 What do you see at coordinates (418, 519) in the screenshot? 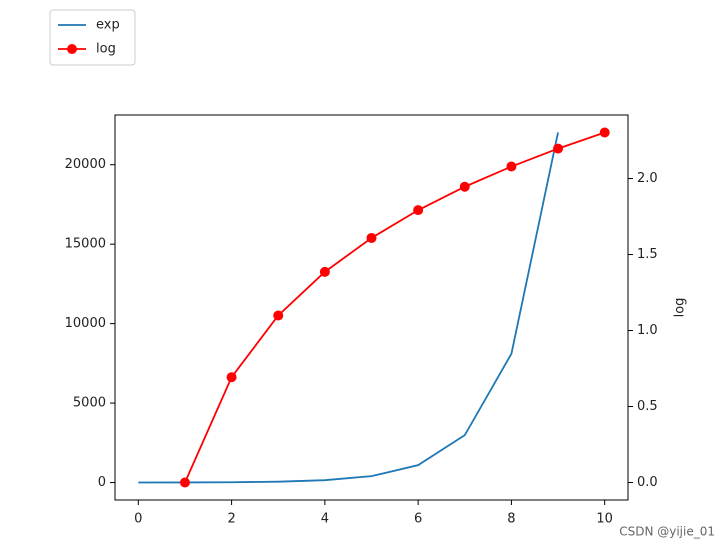
I see `x-tick-label: 6` at bounding box center [418, 519].